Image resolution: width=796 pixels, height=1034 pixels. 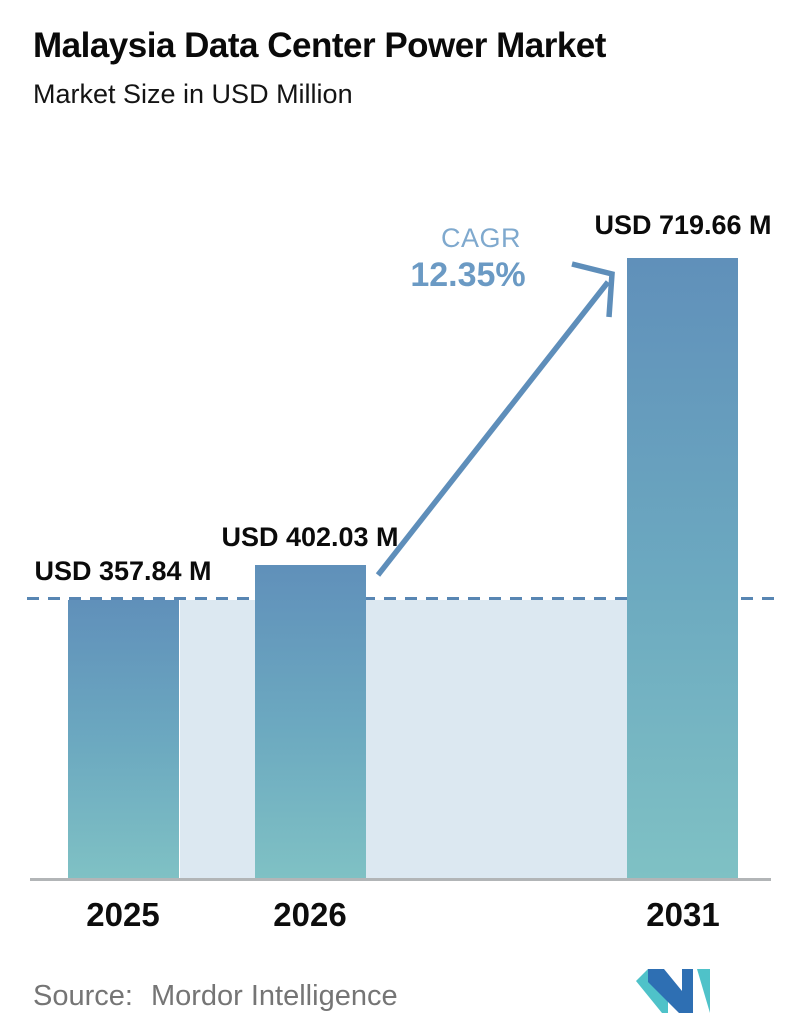 What do you see at coordinates (274, 996) in the screenshot?
I see `source-name: Mordor Intelligence` at bounding box center [274, 996].